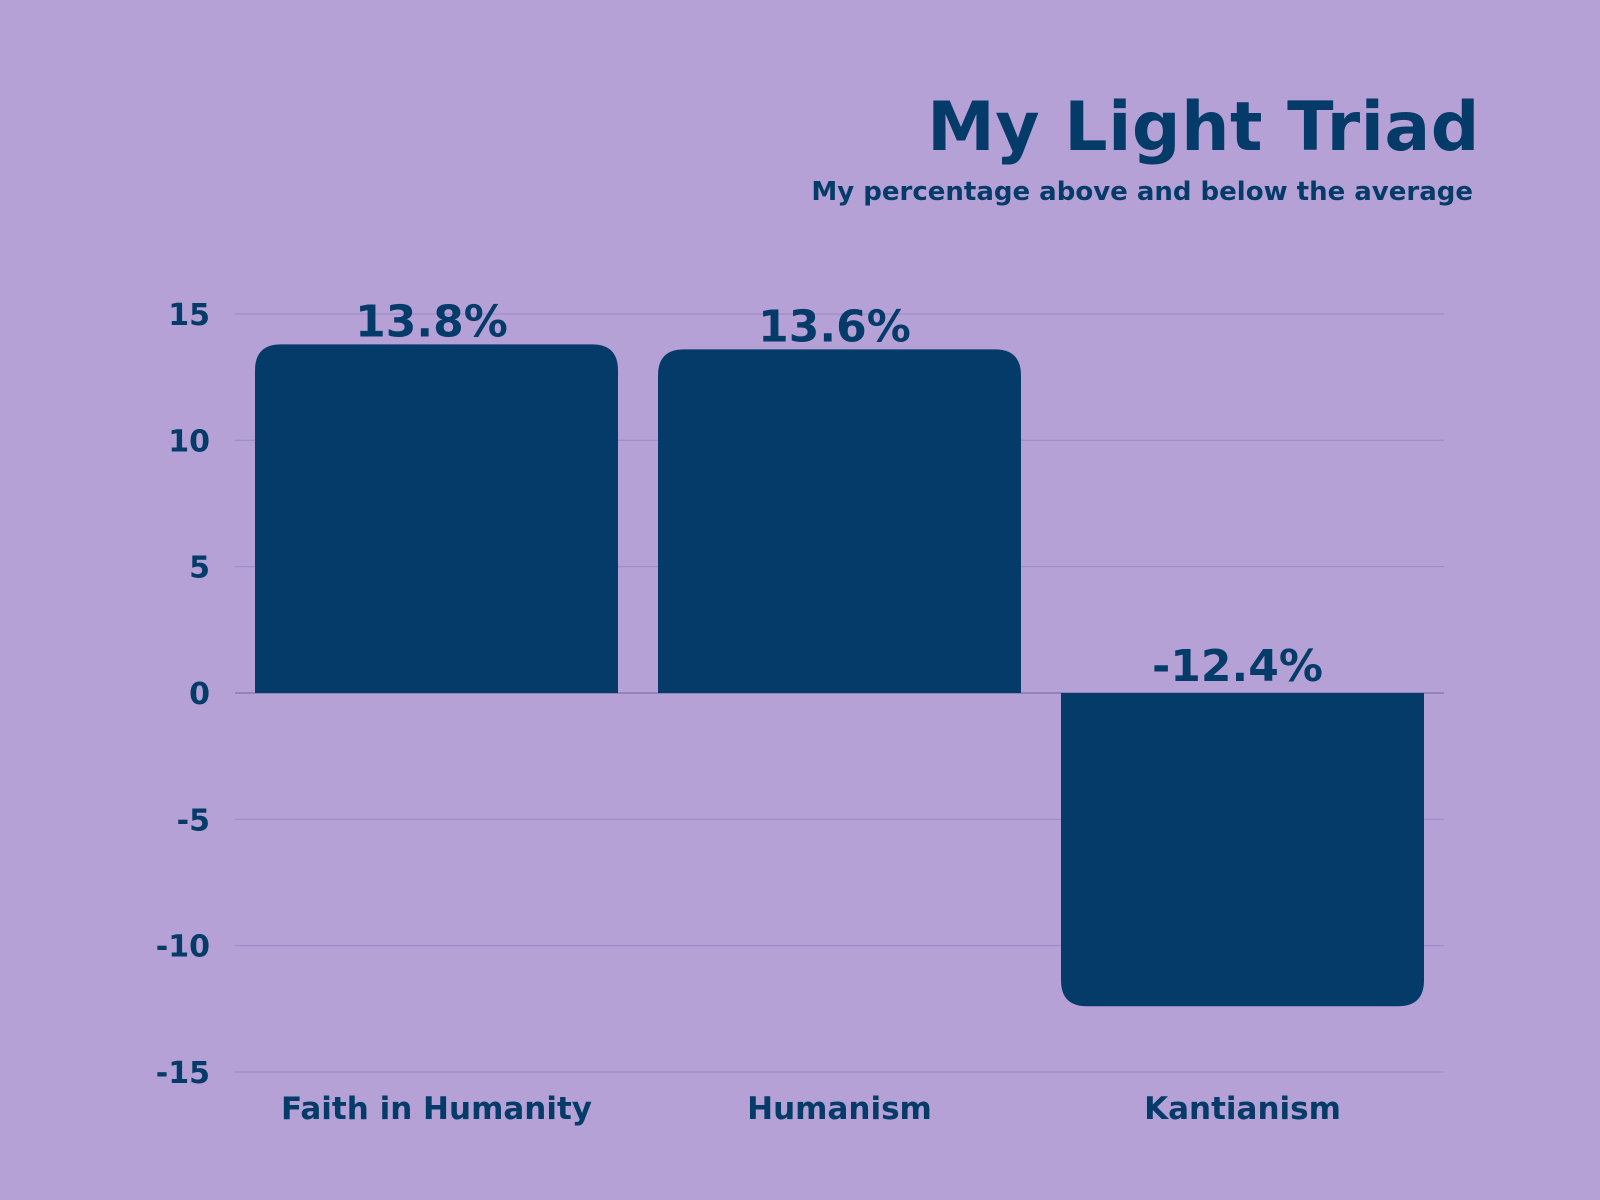 The width and height of the screenshot is (1600, 1200). What do you see at coordinates (189, 441) in the screenshot?
I see `y-tick-label: 10` at bounding box center [189, 441].